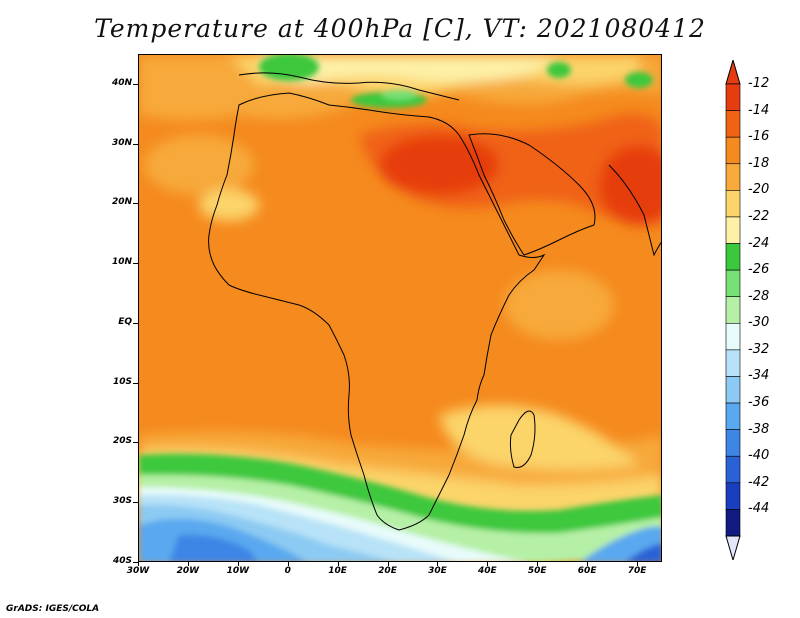 This screenshot has width=800, height=618. Describe the element at coordinates (760, 310) in the screenshot. I see `colorbar` at that location.